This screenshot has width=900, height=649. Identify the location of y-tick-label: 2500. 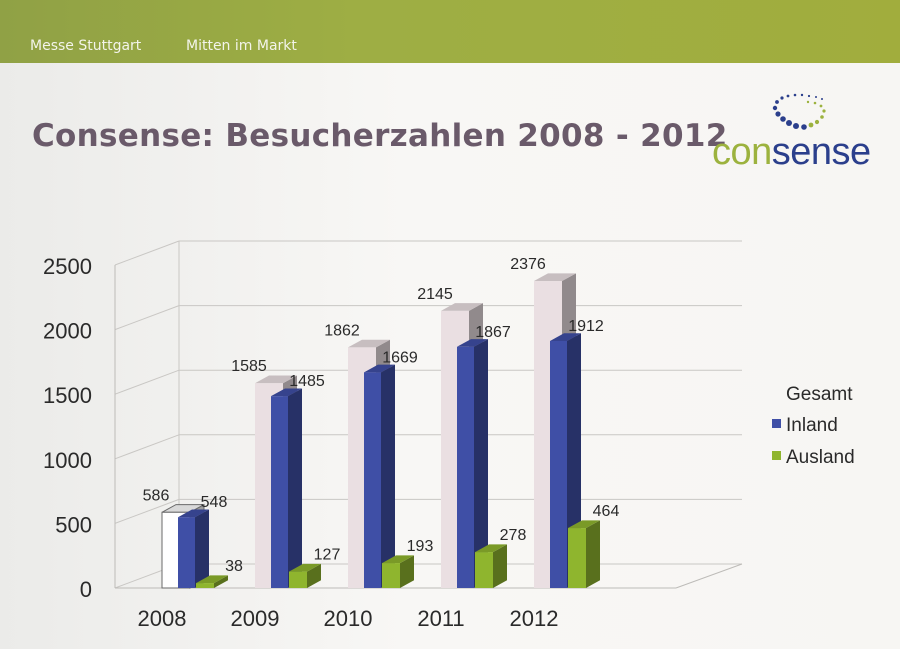
(67, 266).